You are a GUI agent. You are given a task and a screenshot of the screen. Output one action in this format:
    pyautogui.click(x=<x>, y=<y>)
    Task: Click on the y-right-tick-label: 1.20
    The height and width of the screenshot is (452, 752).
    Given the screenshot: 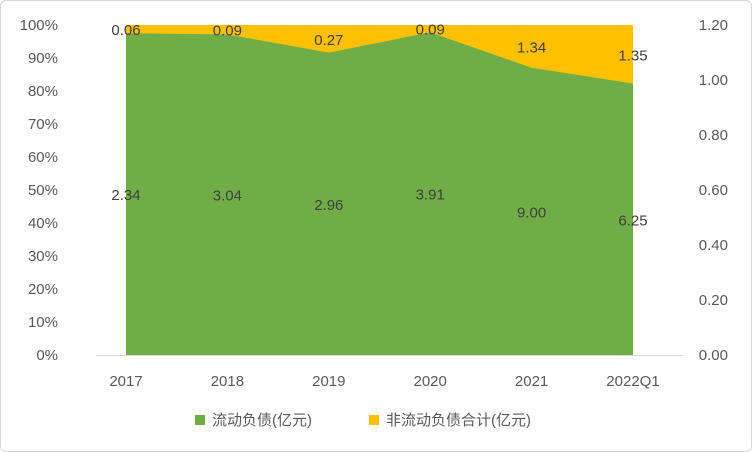 What is the action you would take?
    pyautogui.click(x=713, y=25)
    